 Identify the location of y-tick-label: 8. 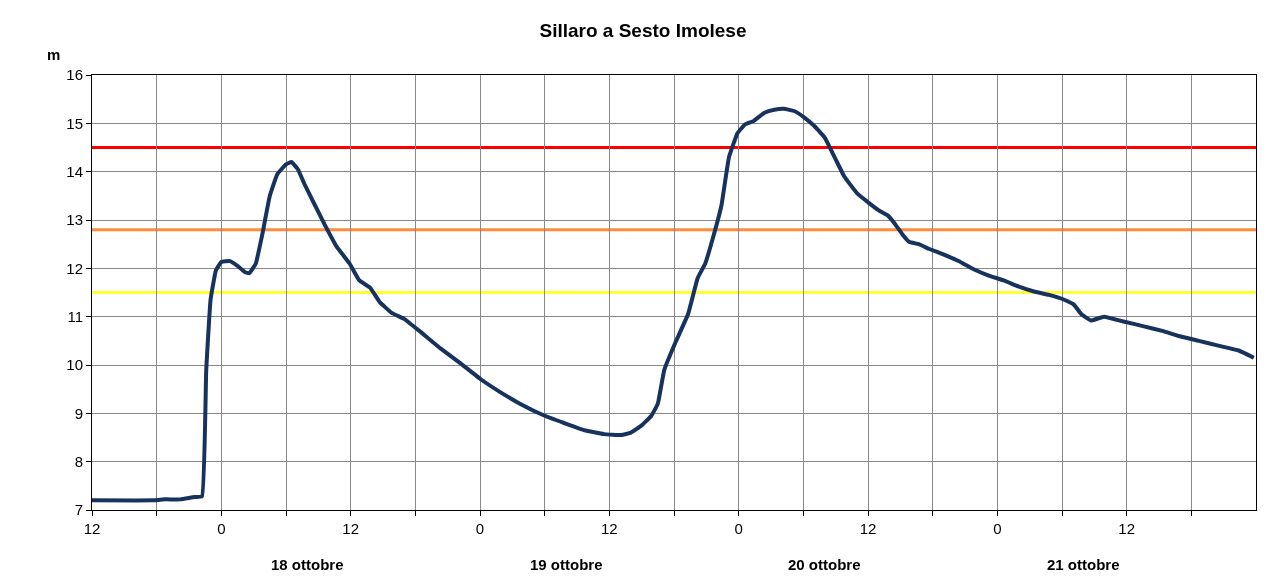
(78, 461).